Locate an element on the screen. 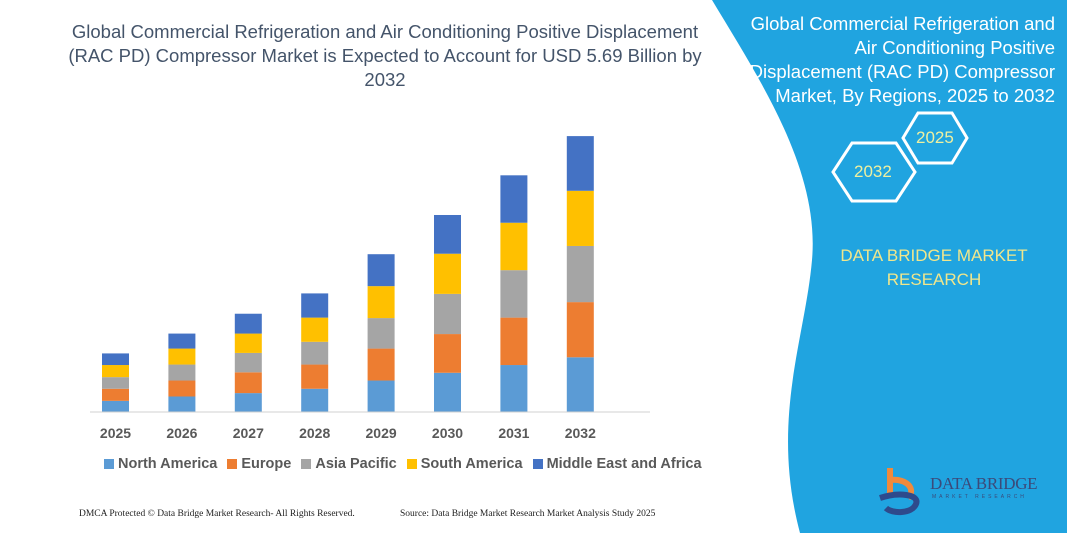  side-title-line: Global Commercial Refrigeration and is located at coordinates (902, 23).